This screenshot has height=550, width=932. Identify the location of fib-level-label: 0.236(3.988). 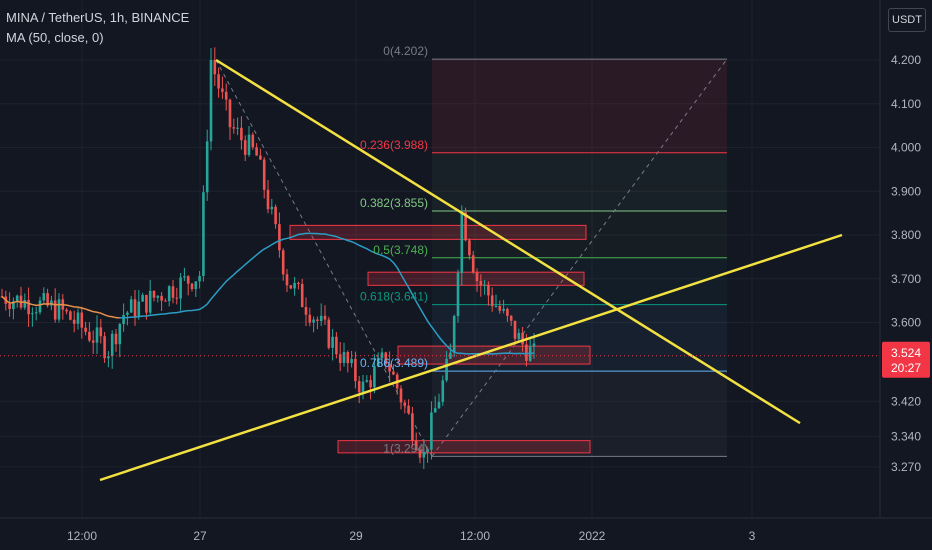
(394, 145).